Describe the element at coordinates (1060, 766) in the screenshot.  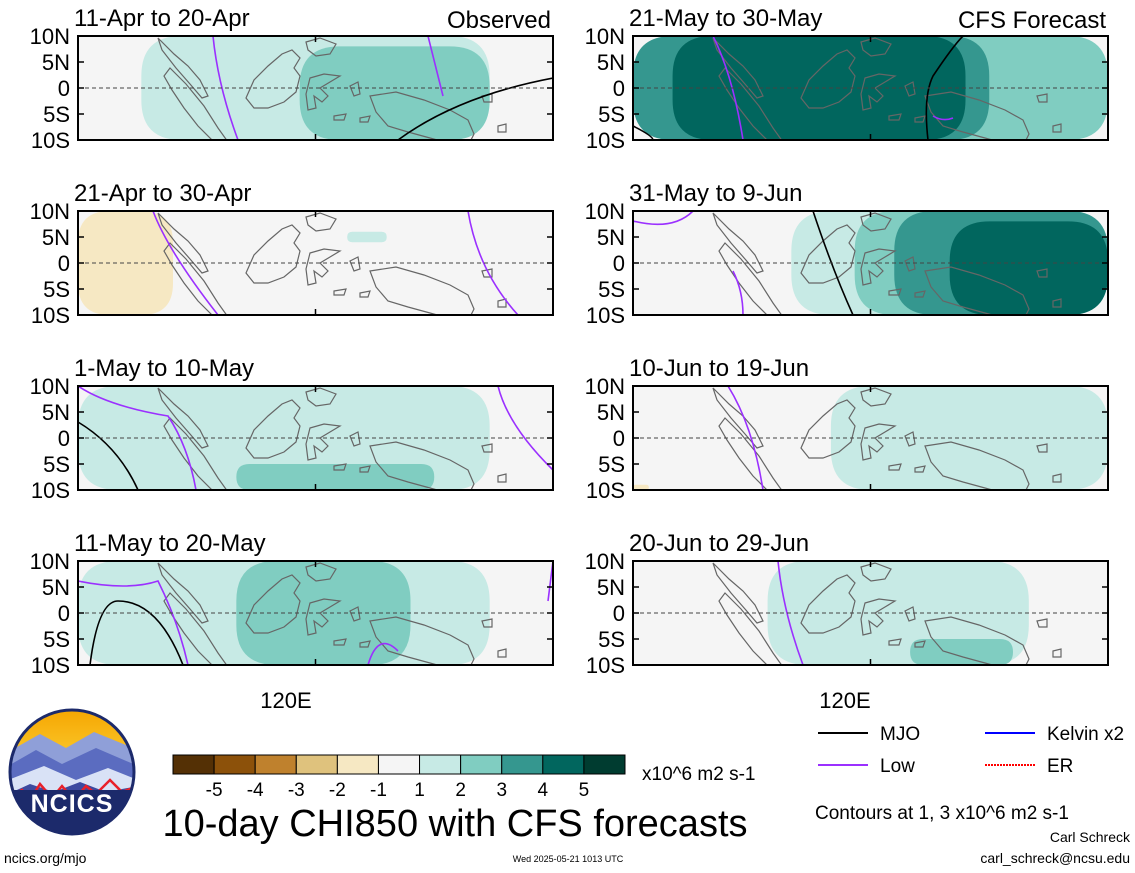
I see `legend-label: ER` at that location.